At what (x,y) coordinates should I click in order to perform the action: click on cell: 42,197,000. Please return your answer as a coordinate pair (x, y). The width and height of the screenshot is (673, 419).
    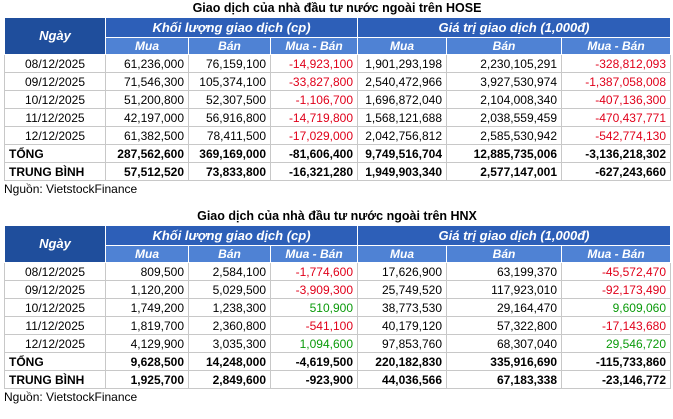
    Looking at the image, I should click on (147, 117).